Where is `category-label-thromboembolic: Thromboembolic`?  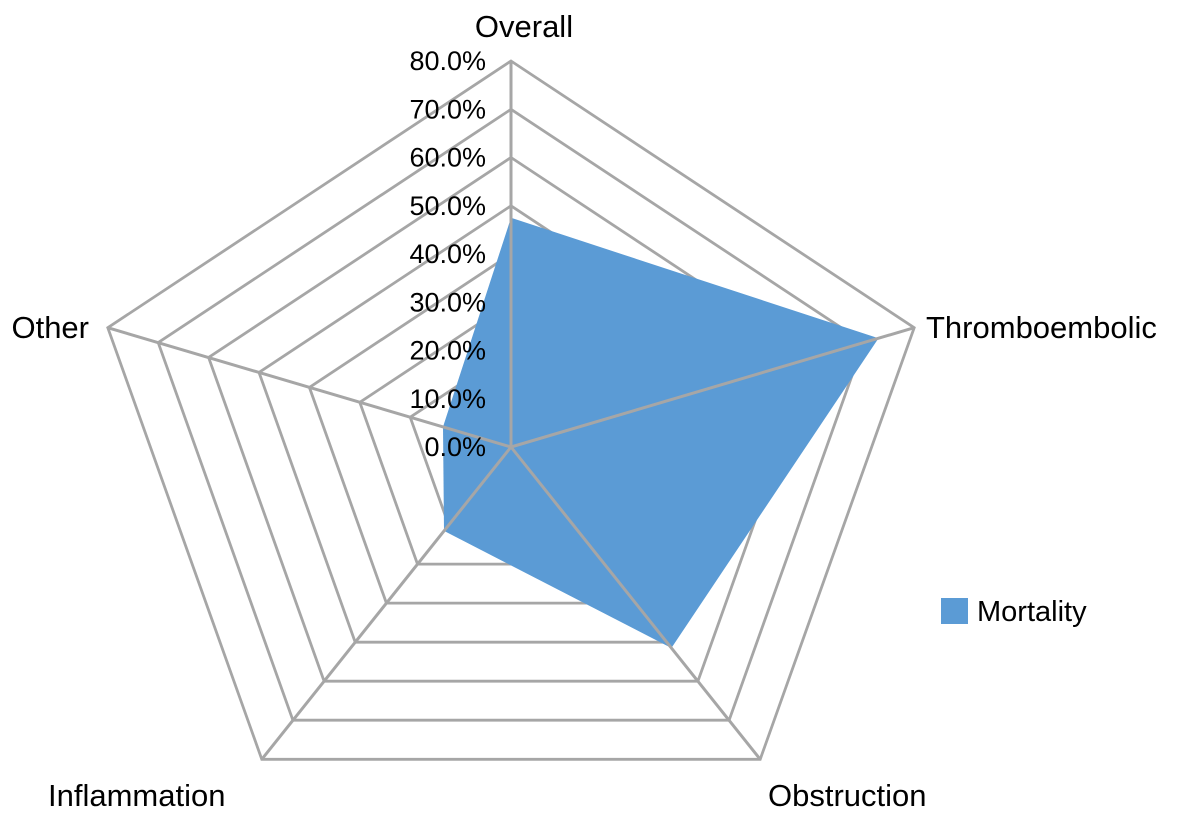
category-label-thromboembolic: Thromboembolic is located at coordinates (1041, 327).